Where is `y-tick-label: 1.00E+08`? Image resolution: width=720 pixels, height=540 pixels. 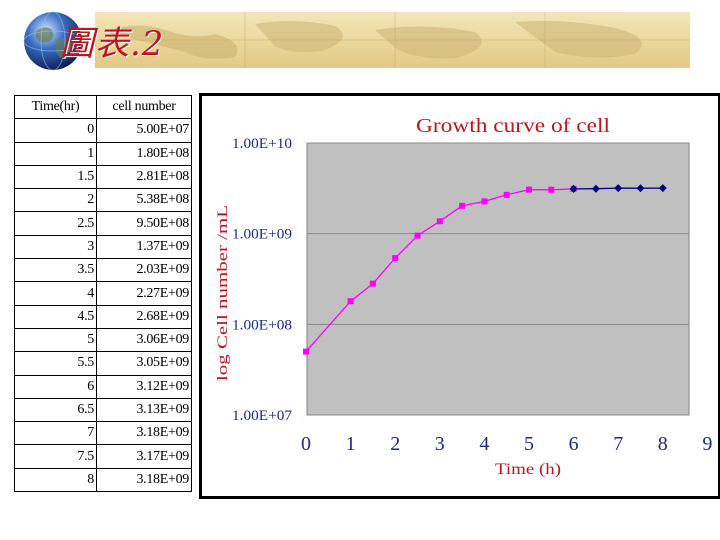
y-tick-label: 1.00E+08 is located at coordinates (262, 325).